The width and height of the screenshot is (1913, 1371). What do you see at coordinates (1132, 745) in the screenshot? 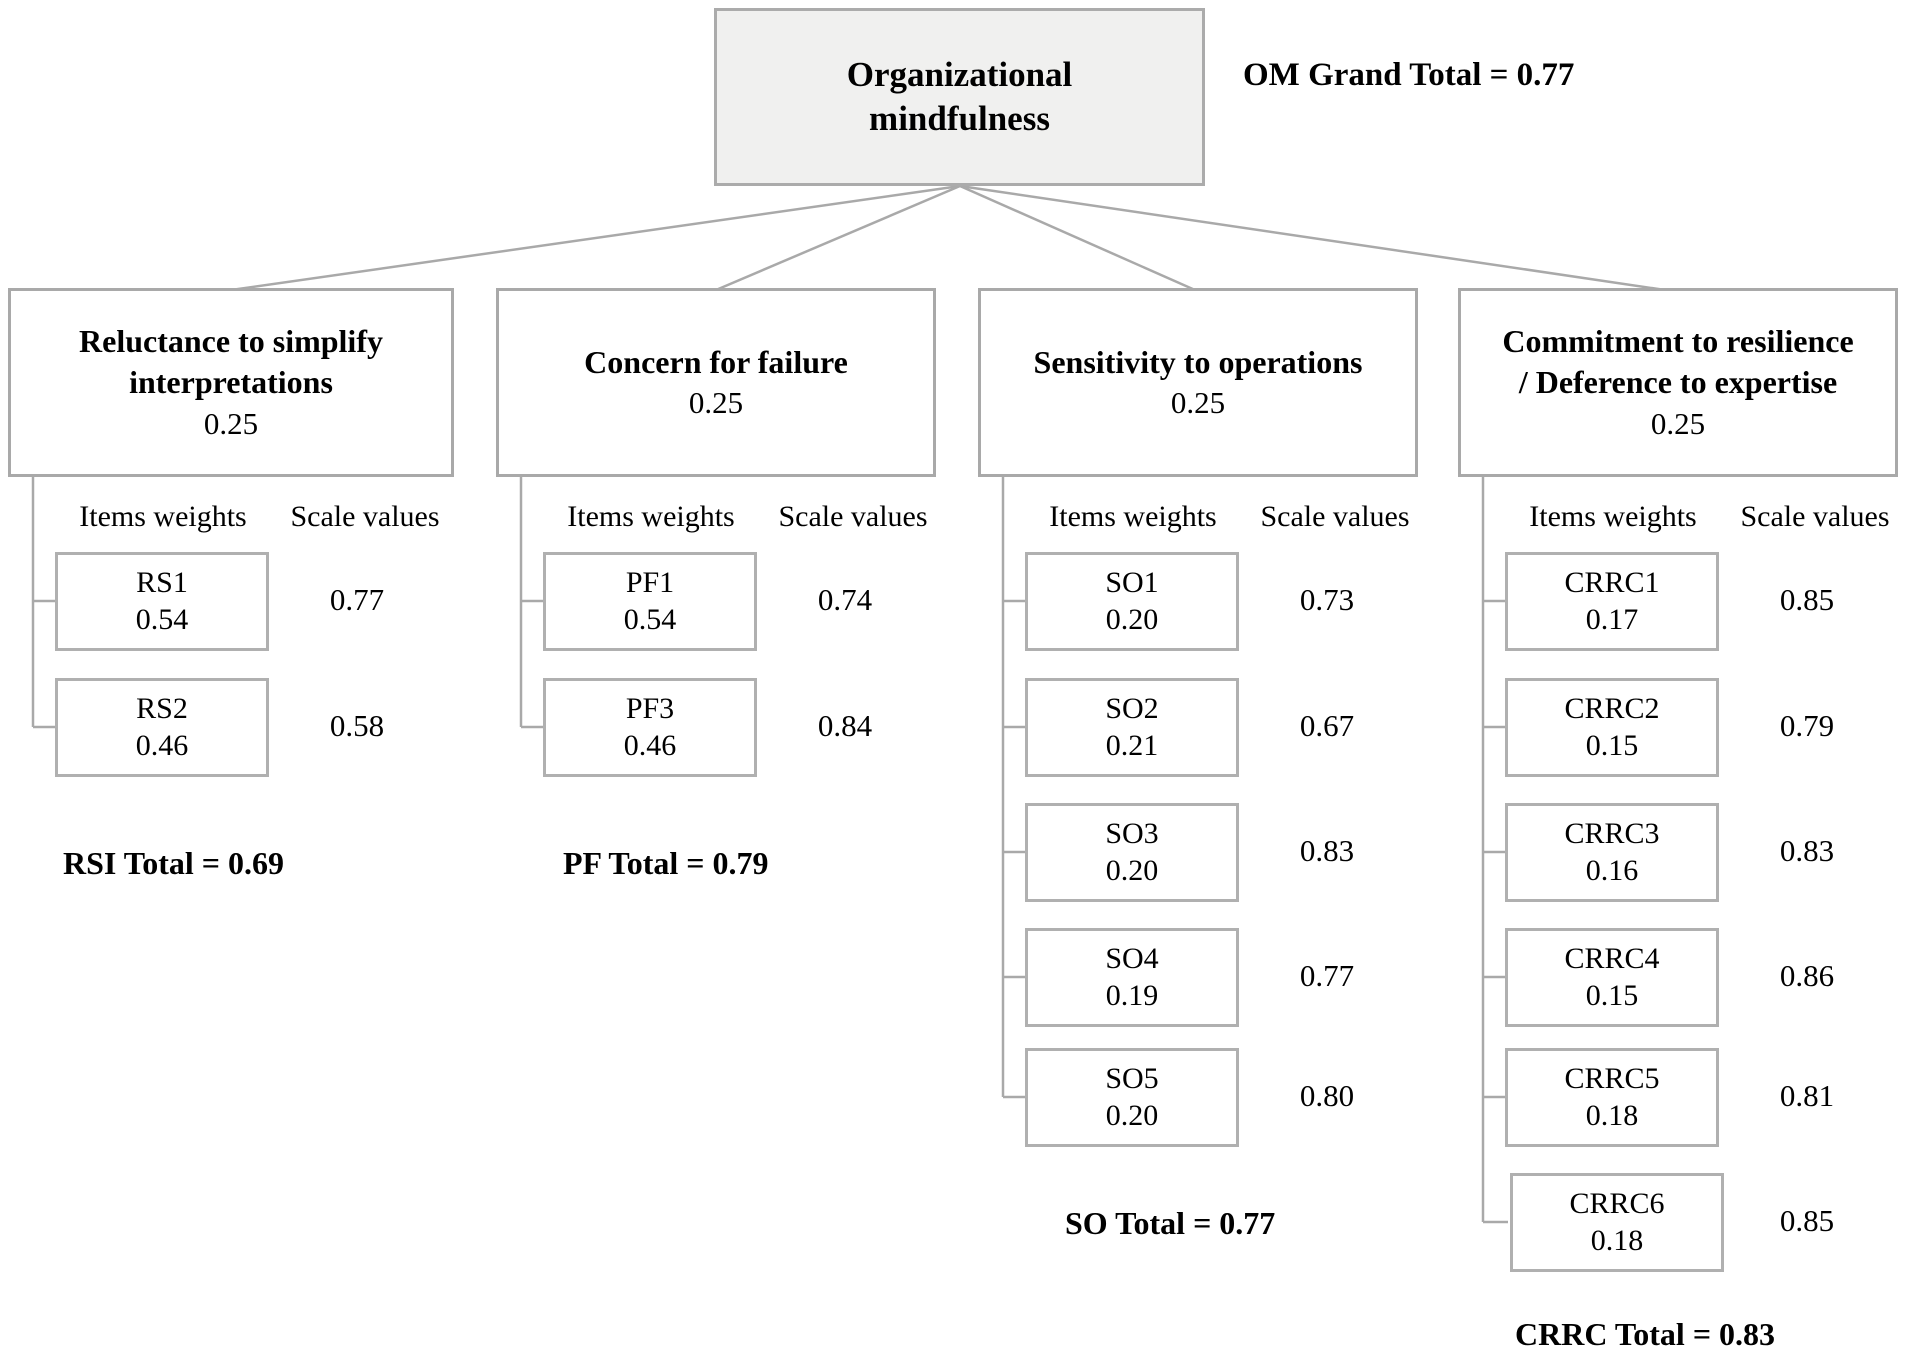
I see `item-weight: 0.21` at bounding box center [1132, 745].